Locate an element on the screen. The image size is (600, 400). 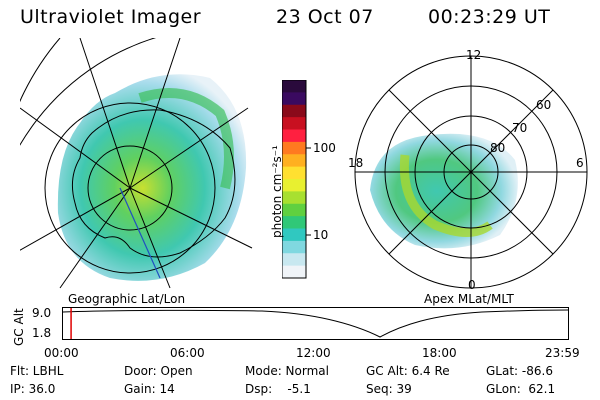
apex-caption: Apex MLat/MLT is located at coordinates (469, 299).